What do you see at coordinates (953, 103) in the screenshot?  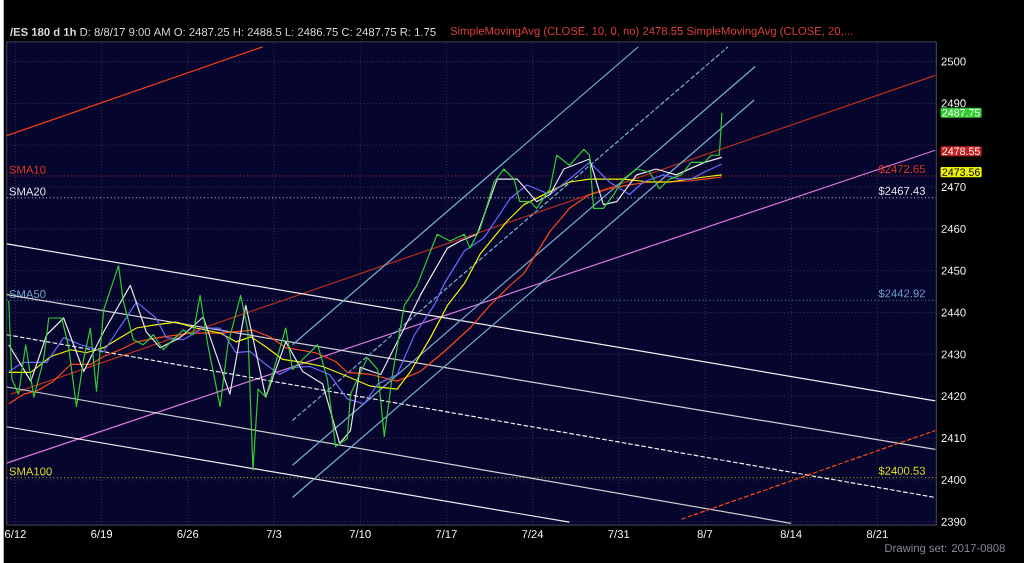 I see `y-tick-label: 2490` at bounding box center [953, 103].